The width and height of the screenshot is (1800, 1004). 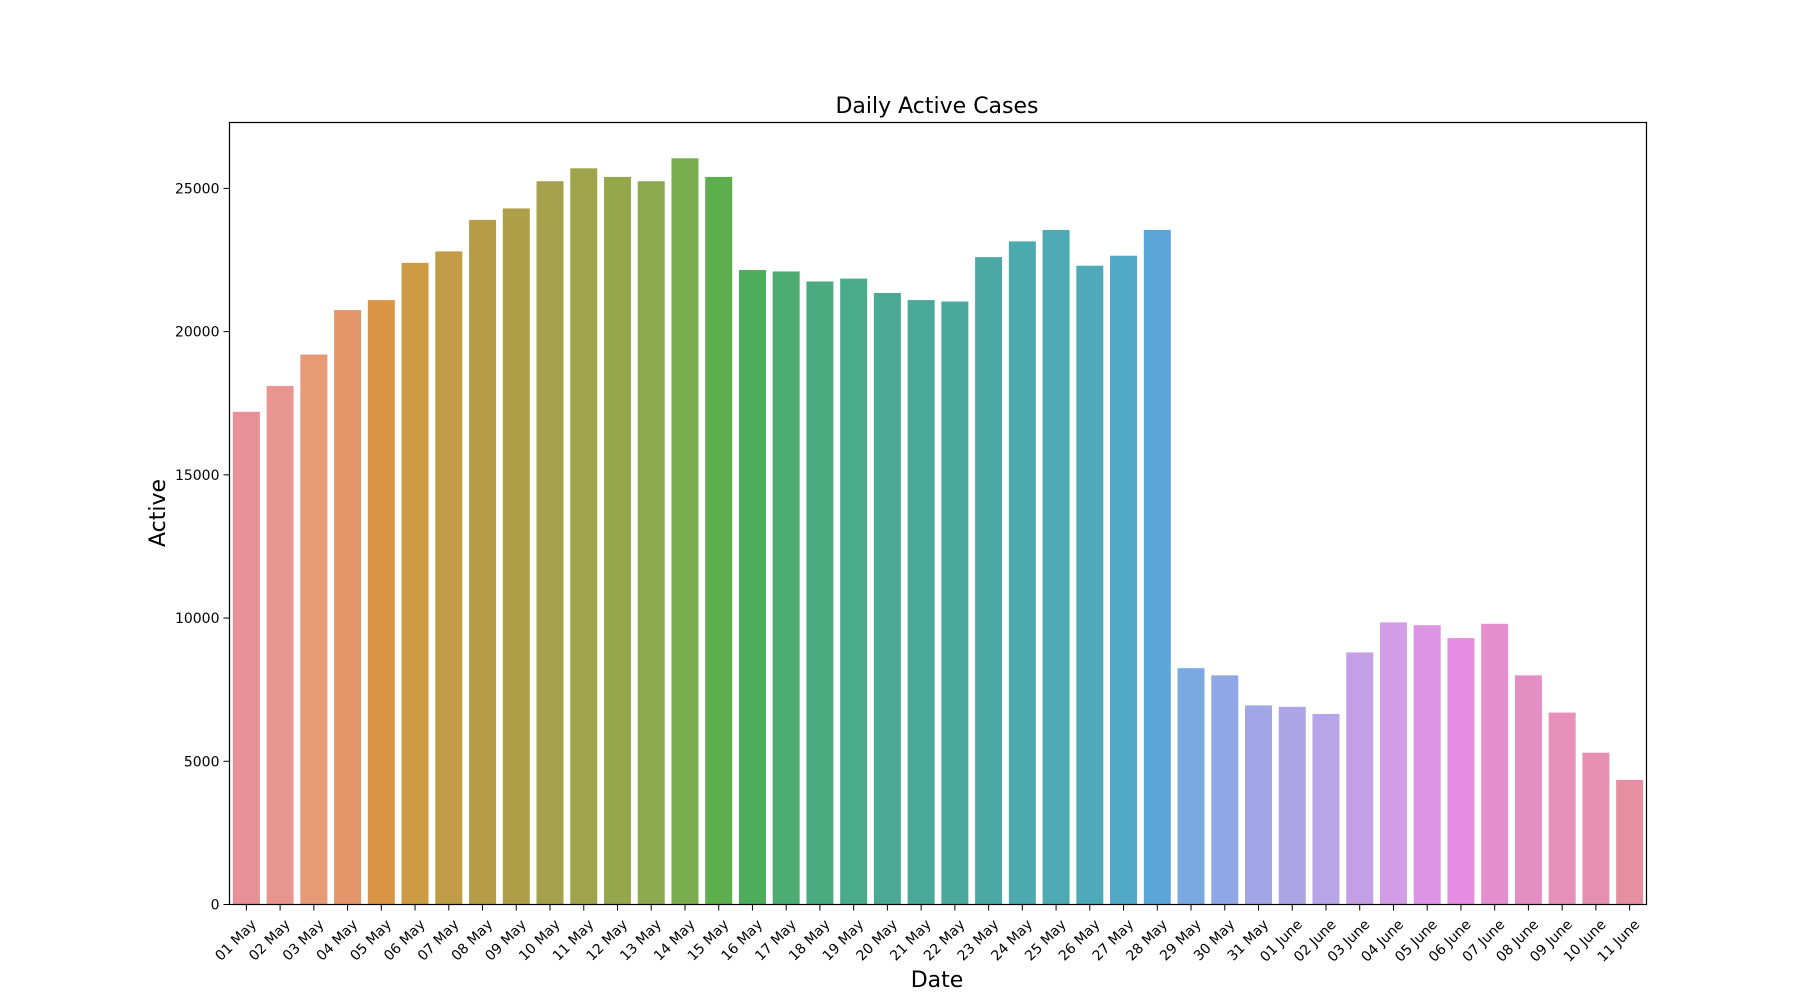 I want to click on bar-07-may, so click(x=449, y=578).